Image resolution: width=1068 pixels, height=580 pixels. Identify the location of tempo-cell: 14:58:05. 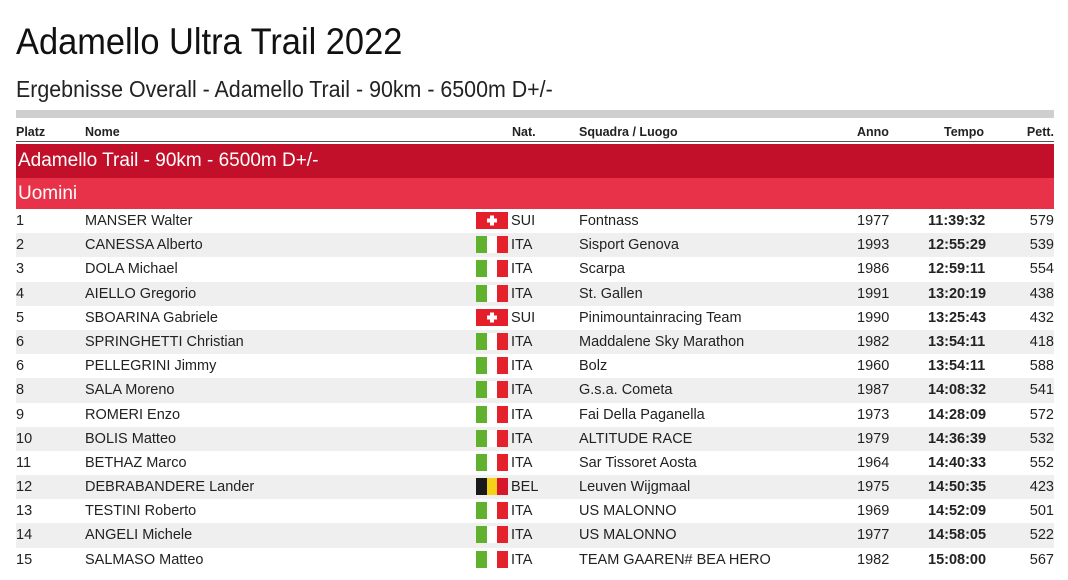
(957, 535).